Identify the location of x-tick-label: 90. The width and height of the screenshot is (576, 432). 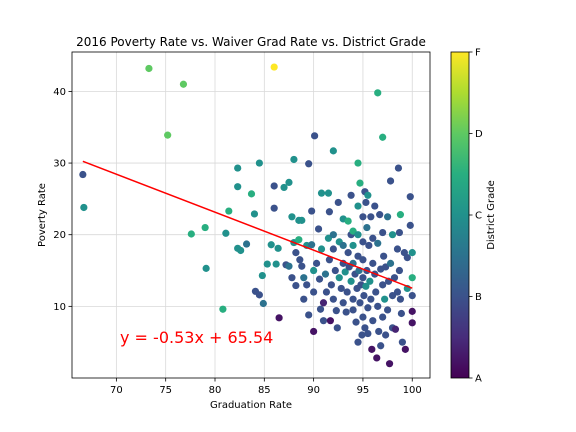
(313, 390).